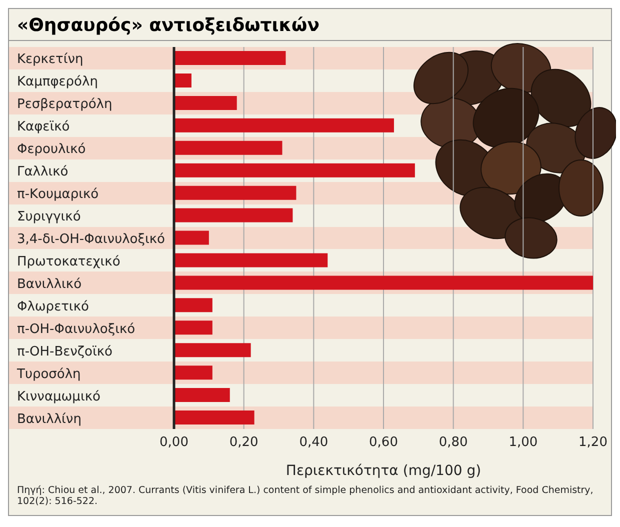 Image resolution: width=620 pixels, height=527 pixels. Describe the element at coordinates (48, 374) in the screenshot. I see `y-tick-label: Τυροσόλη` at that location.